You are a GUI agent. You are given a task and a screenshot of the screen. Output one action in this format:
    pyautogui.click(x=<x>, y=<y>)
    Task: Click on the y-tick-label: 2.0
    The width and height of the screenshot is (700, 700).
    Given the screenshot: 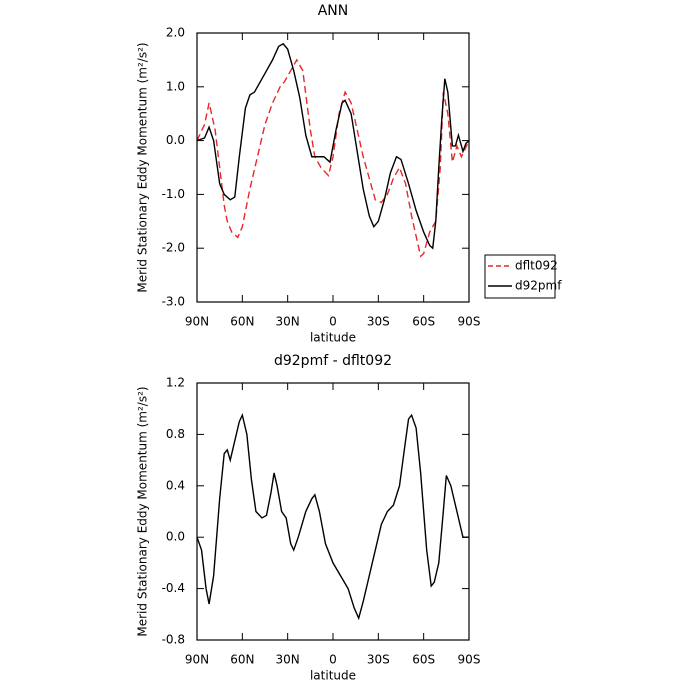 What is the action you would take?
    pyautogui.click(x=175, y=33)
    